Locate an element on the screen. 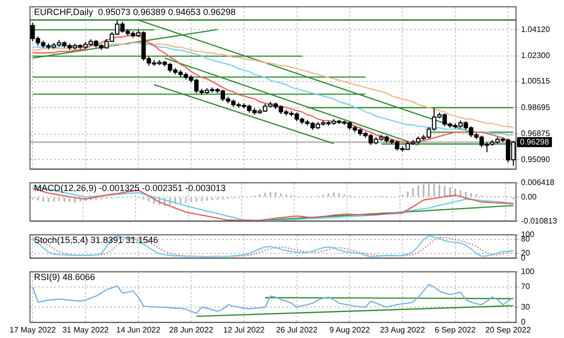 This screenshot has height=338, width=564. x-tick-label: 28 Jun 2022 is located at coordinates (191, 329).